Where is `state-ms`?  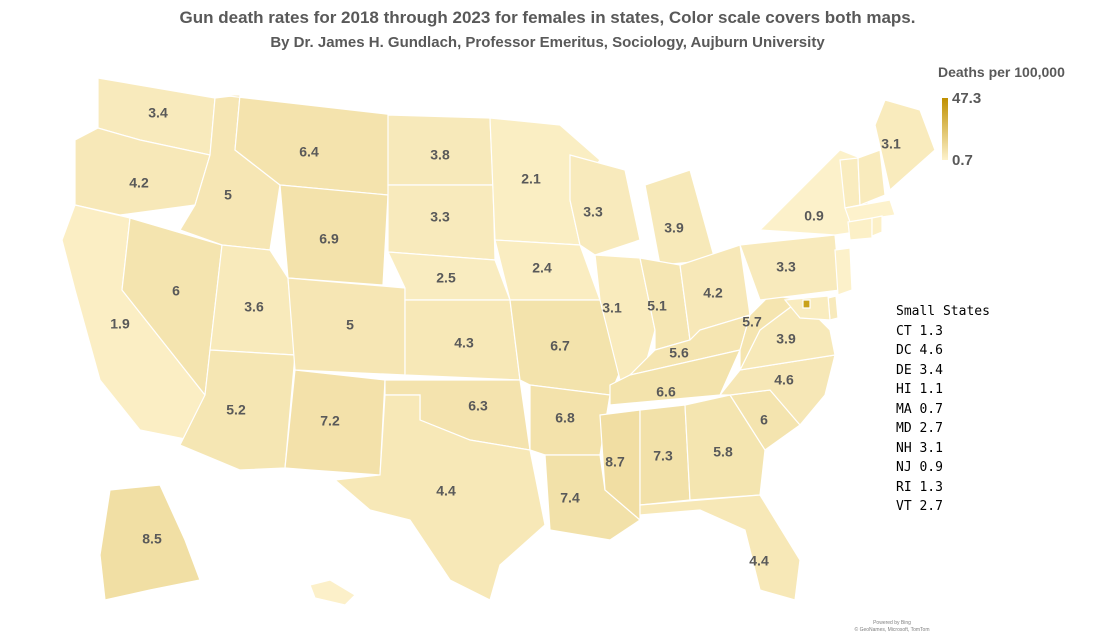
state-ms is located at coordinates (620, 465).